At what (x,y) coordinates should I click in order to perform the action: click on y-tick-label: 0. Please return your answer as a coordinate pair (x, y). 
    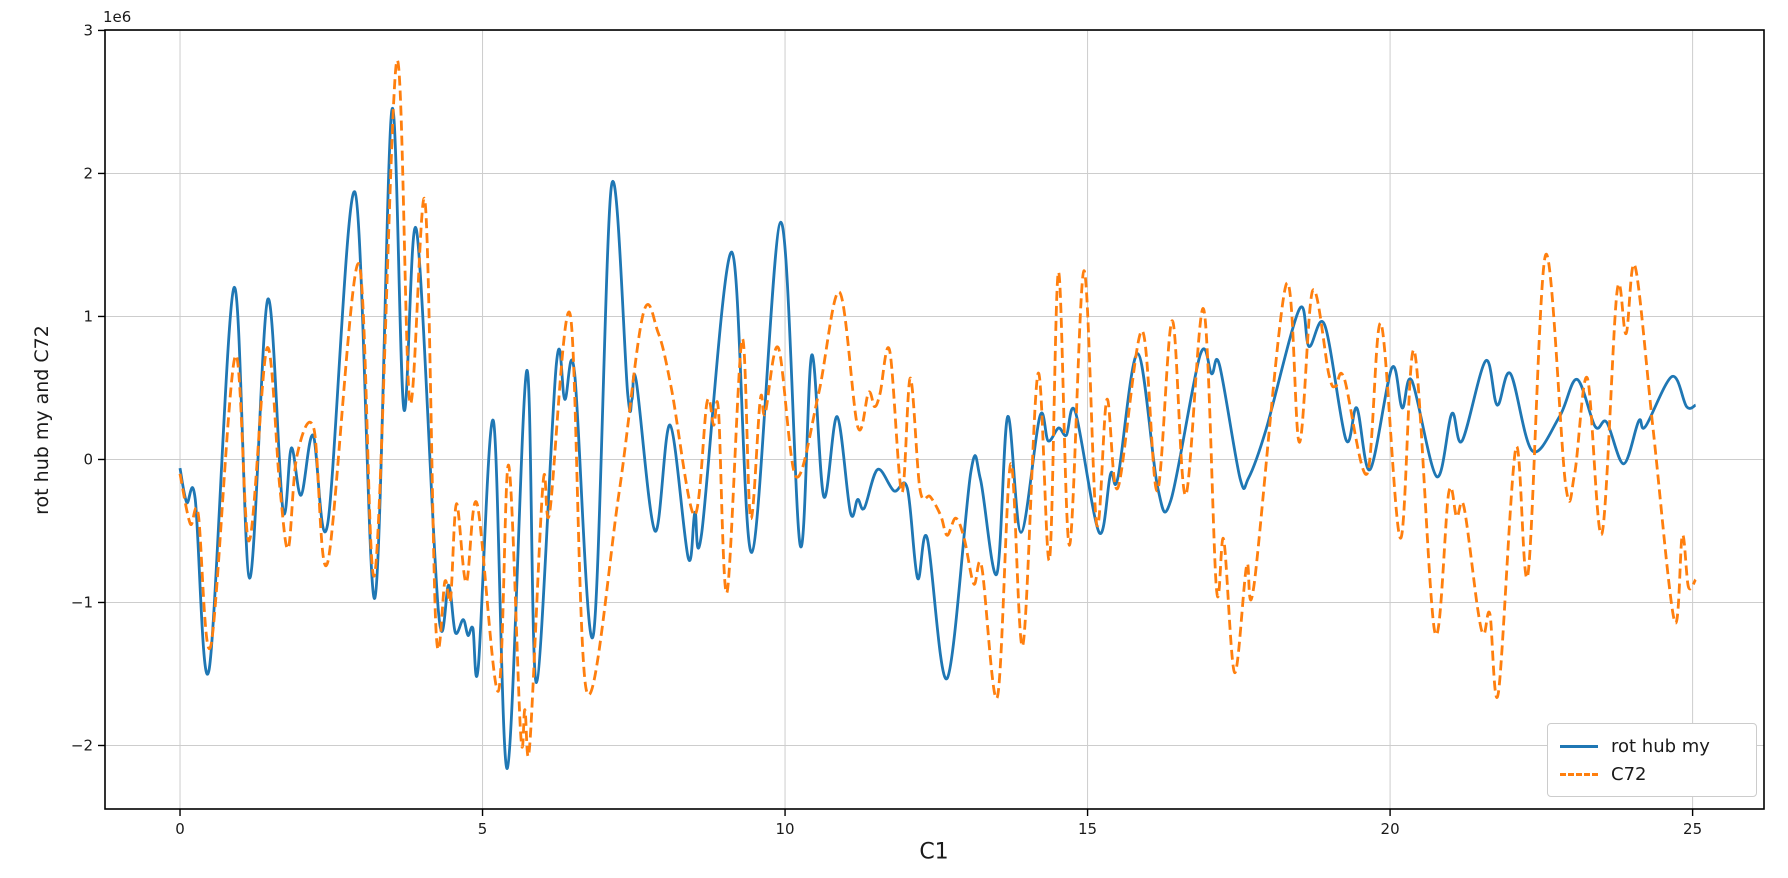
    Looking at the image, I should click on (88, 459).